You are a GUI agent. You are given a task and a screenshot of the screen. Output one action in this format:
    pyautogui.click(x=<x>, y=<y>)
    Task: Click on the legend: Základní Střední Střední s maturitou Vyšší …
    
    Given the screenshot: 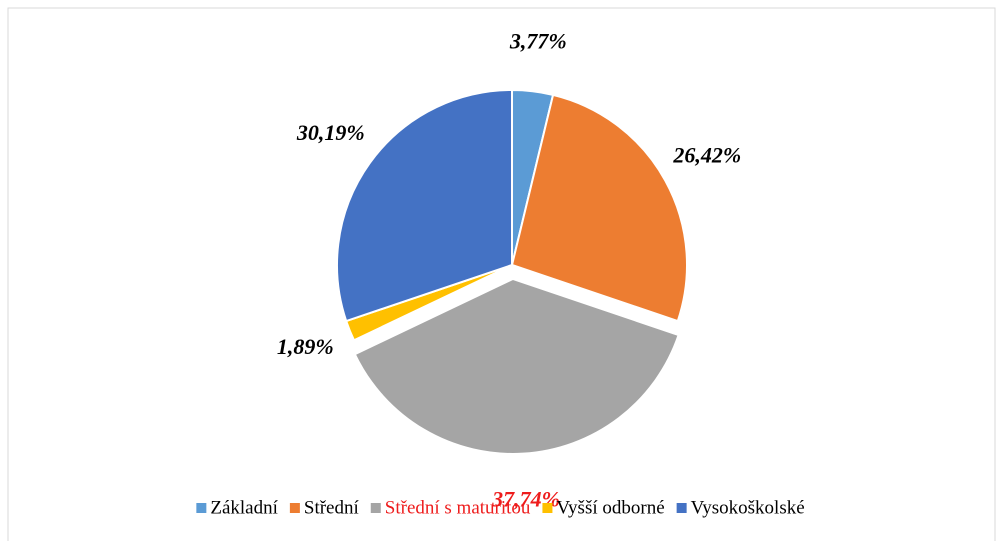 What is the action you would take?
    pyautogui.click(x=500, y=507)
    